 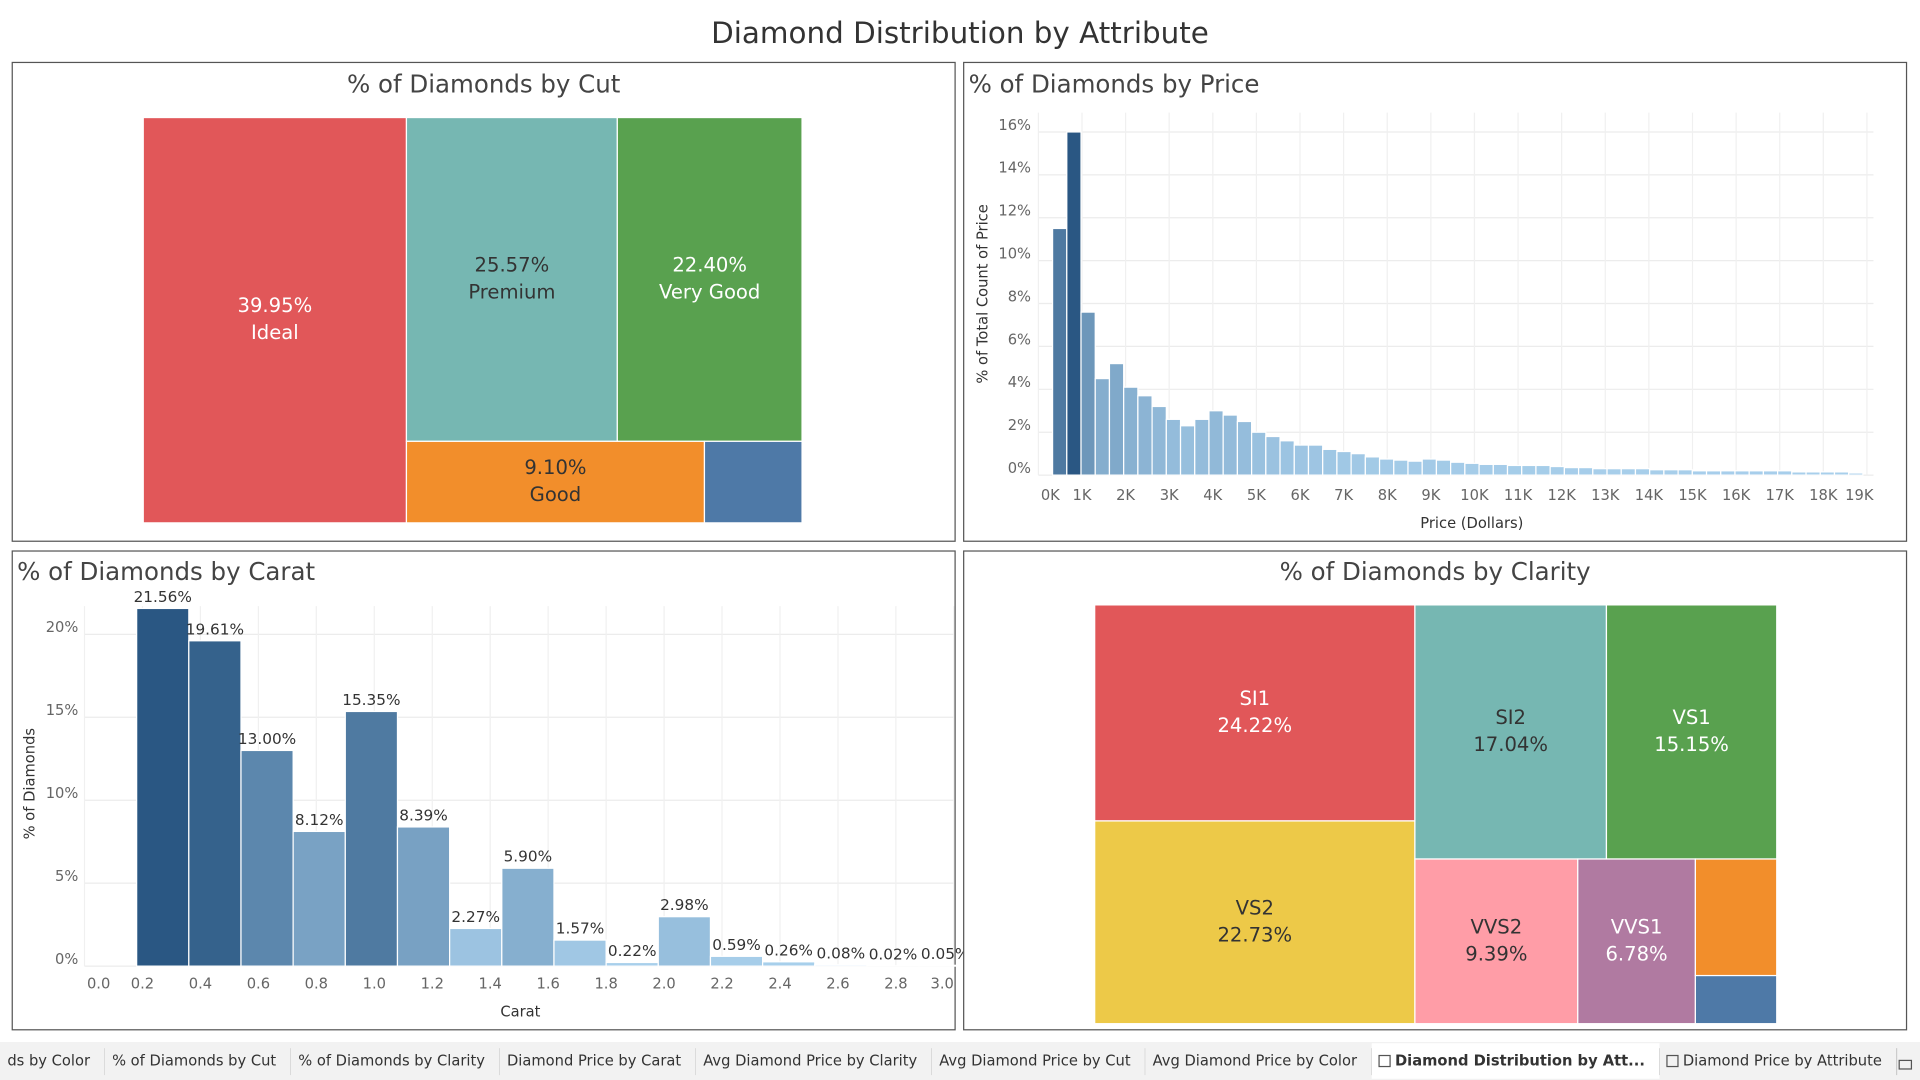 I want to click on x-tick-label: 2.0, so click(x=663, y=983).